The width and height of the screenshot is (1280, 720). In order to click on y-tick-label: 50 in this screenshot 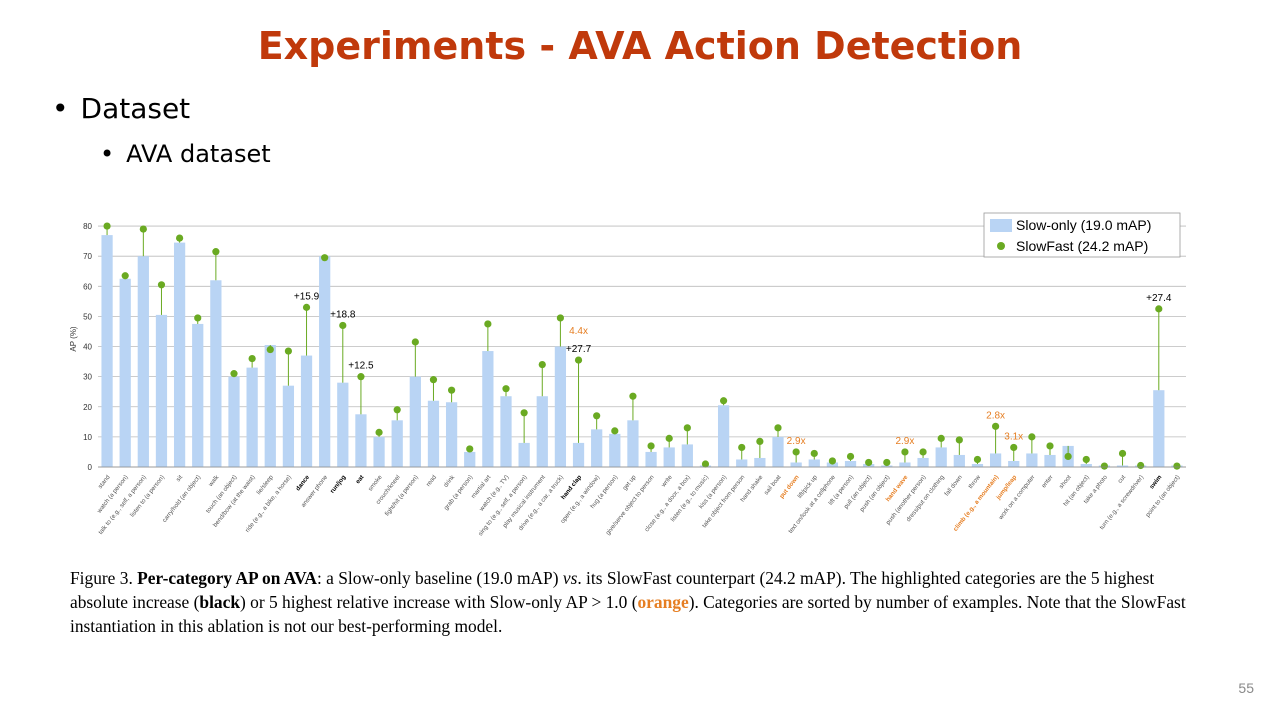, I will do `click(87, 316)`.